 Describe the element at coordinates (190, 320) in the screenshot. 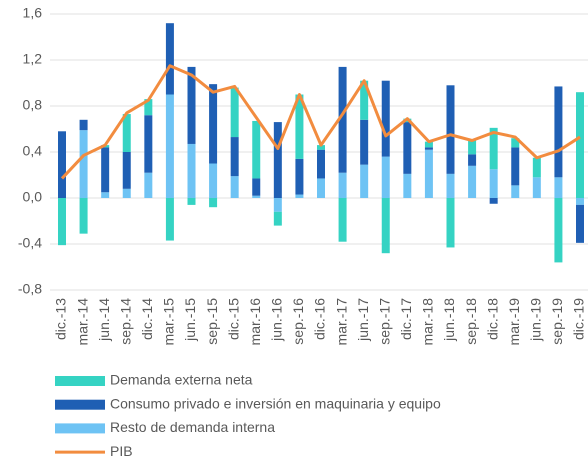

I see `x-tick-label: jun.-15` at that location.